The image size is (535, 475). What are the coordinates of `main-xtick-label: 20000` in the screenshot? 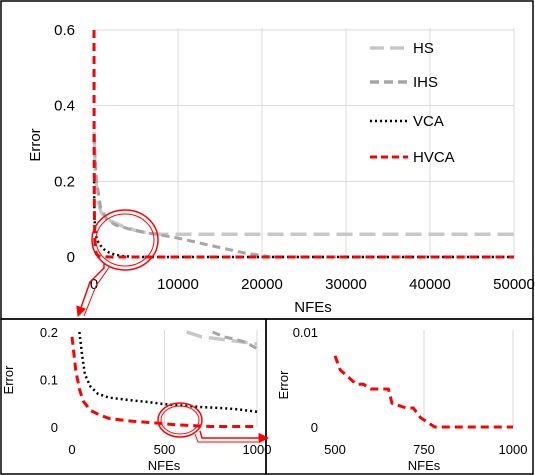 It's located at (262, 284).